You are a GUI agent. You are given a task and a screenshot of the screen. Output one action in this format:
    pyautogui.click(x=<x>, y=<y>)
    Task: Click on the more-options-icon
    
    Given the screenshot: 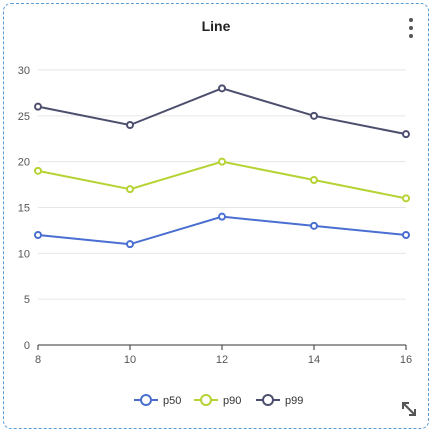 What is the action you would take?
    pyautogui.click(x=411, y=28)
    